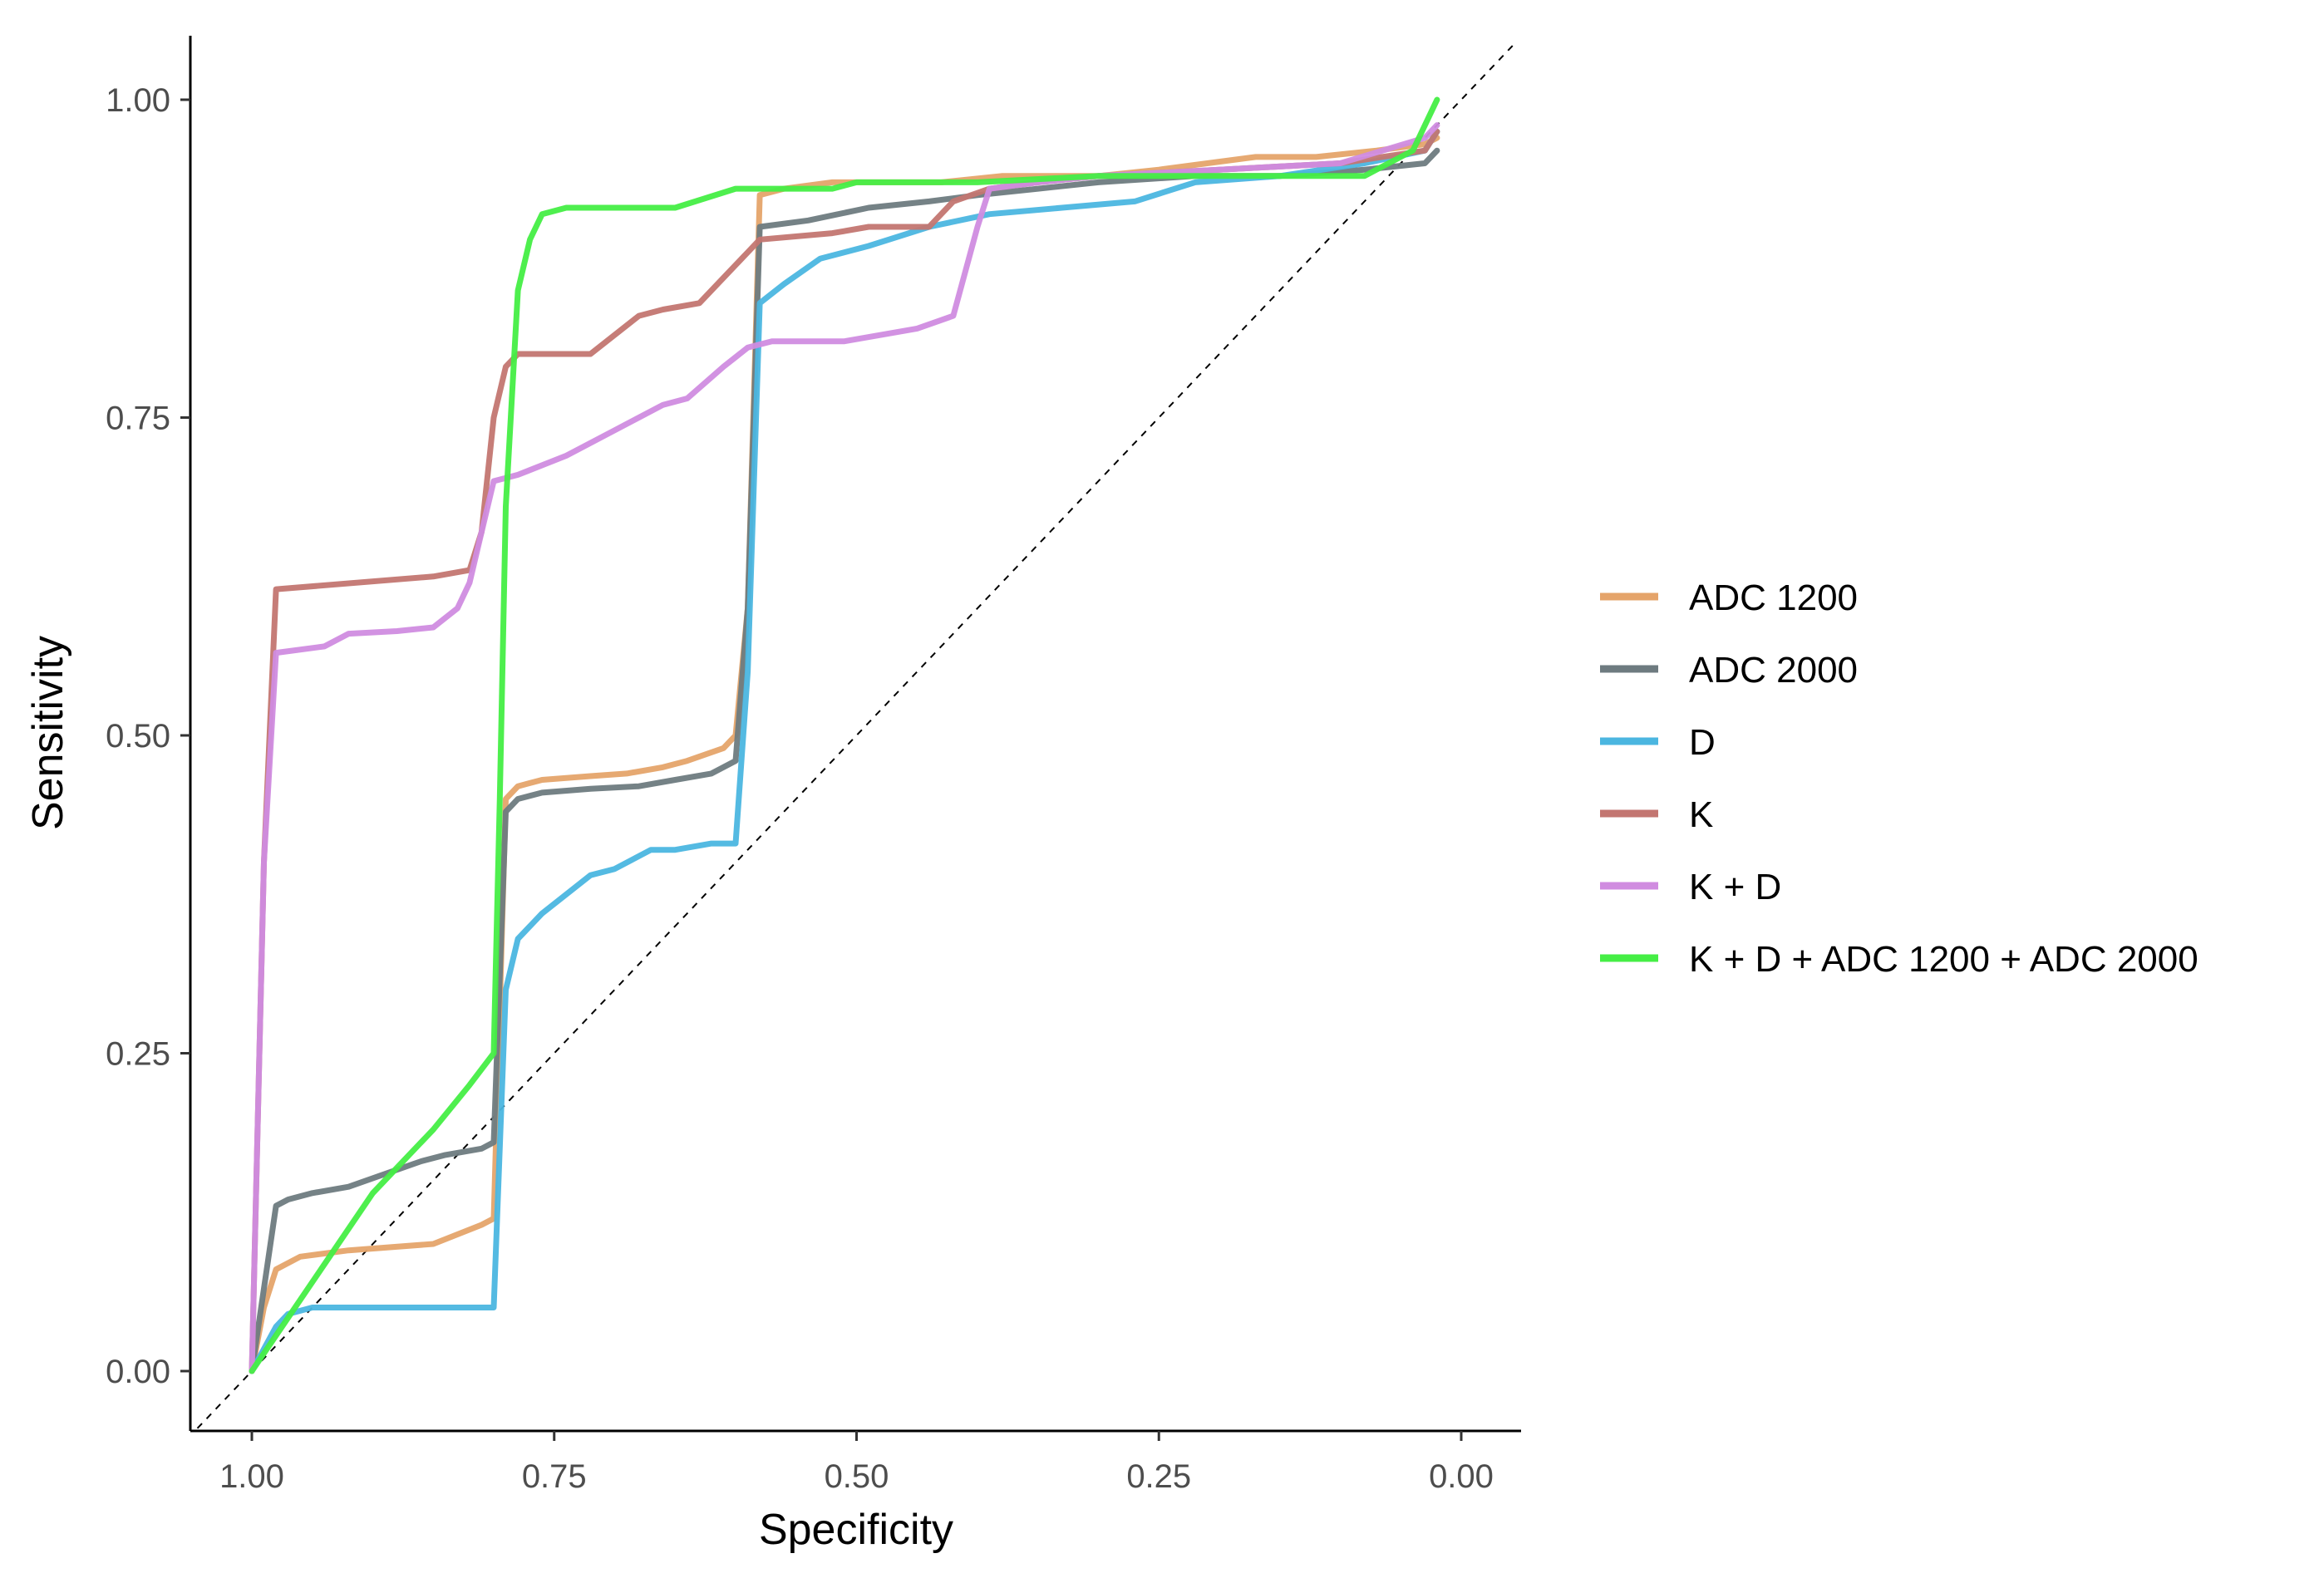 This screenshot has height=1578, width=2324. I want to click on legend-label: K, so click(1701, 814).